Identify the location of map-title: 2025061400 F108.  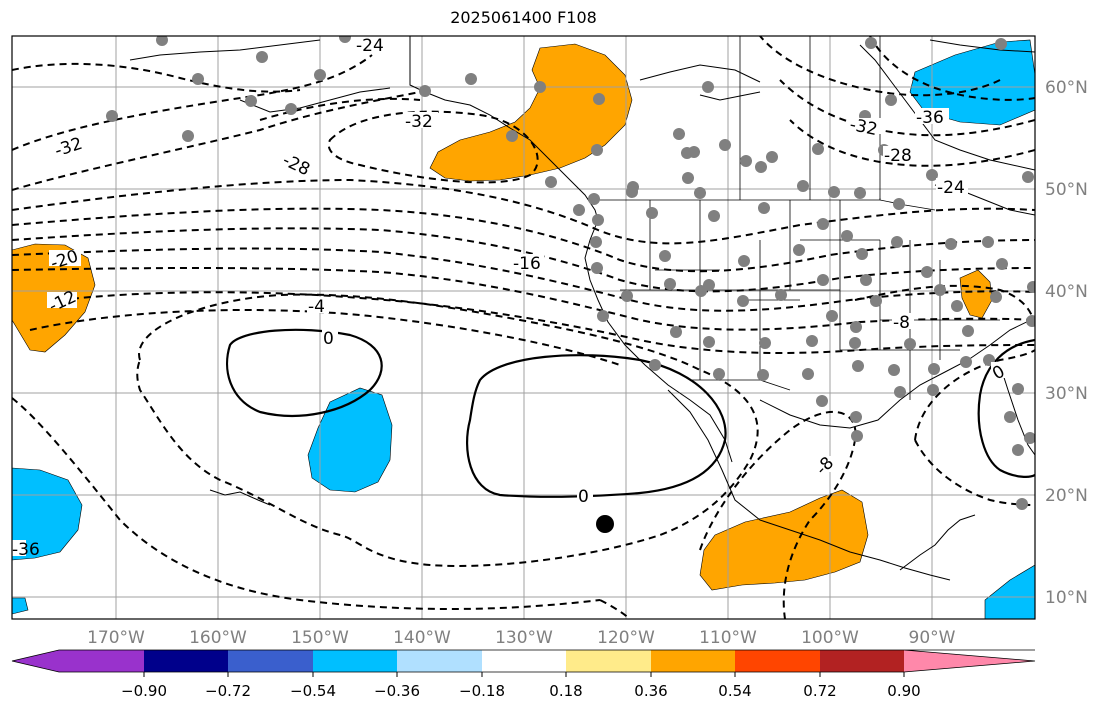
(523, 17).